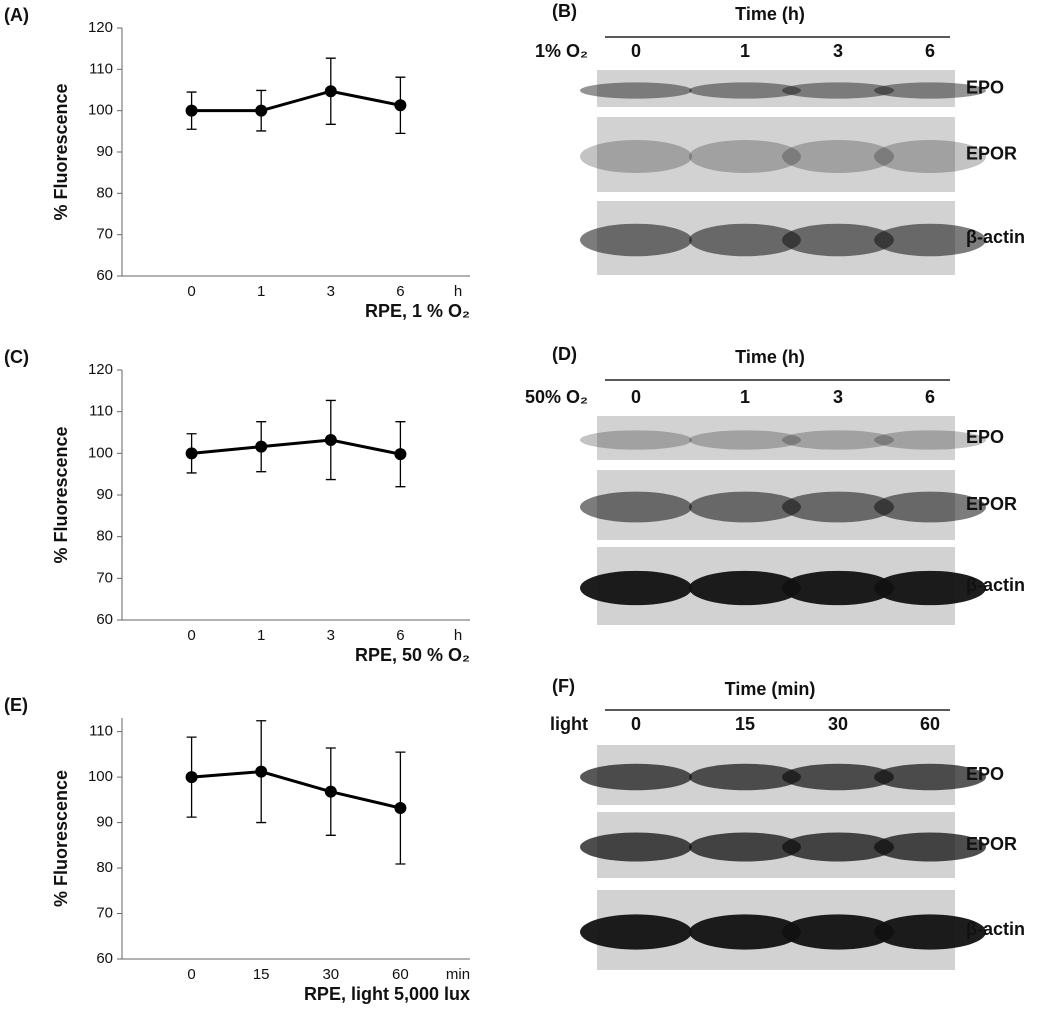  What do you see at coordinates (16, 357) in the screenshot?
I see `panel-label: (C)` at bounding box center [16, 357].